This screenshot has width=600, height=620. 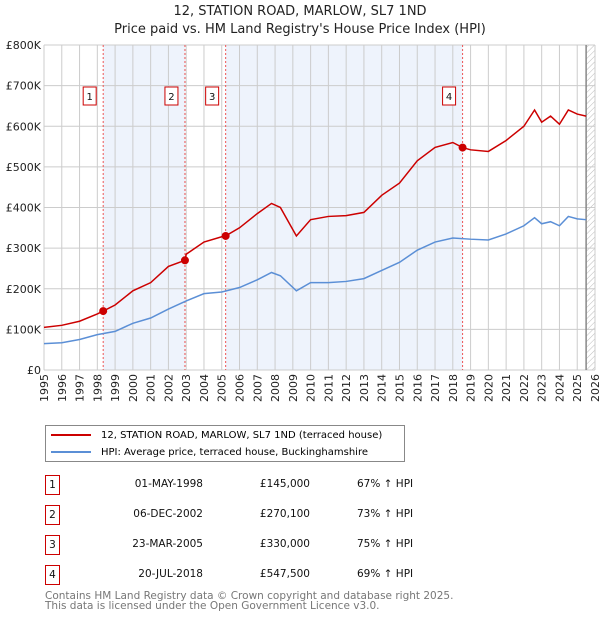 I want to click on x-tick-label: 2016, so click(x=417, y=388).